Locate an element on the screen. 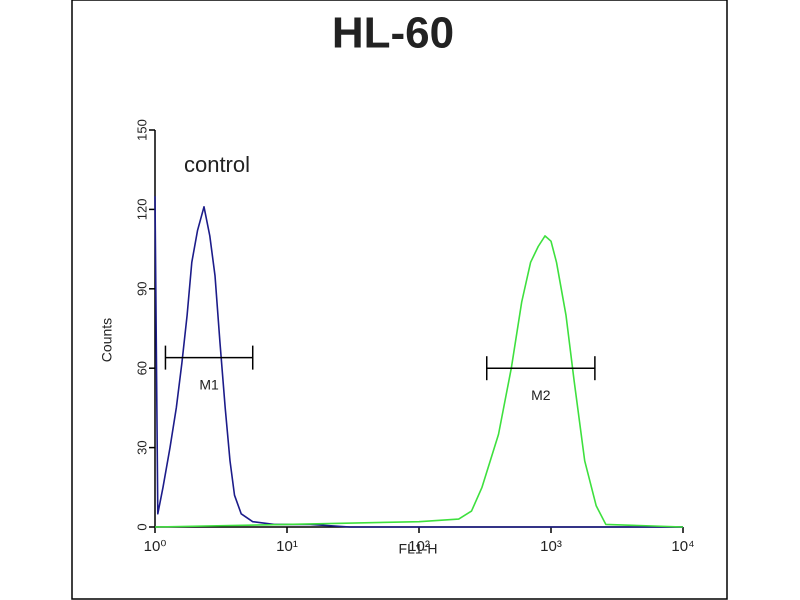 The height and width of the screenshot is (600, 800). y-tick-label: 0 is located at coordinates (141, 526).